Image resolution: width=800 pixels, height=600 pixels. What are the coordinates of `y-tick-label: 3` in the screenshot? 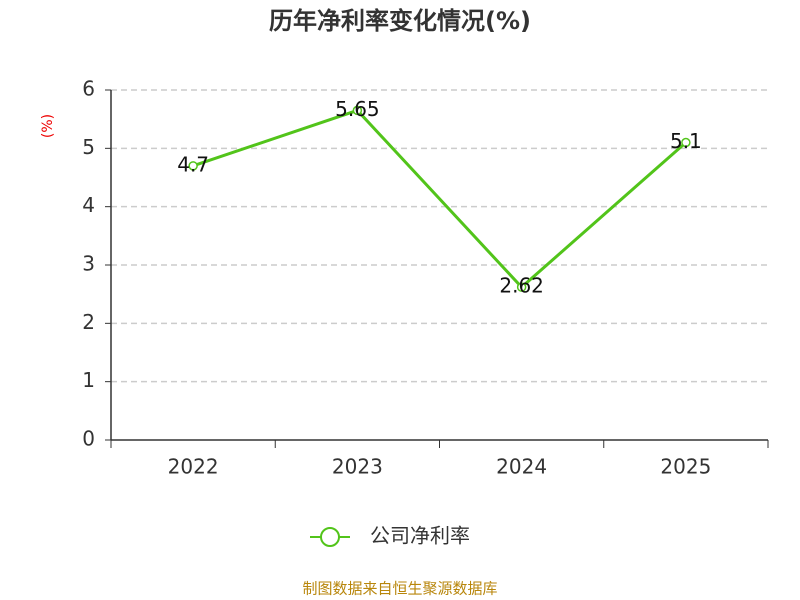 It's located at (88, 264).